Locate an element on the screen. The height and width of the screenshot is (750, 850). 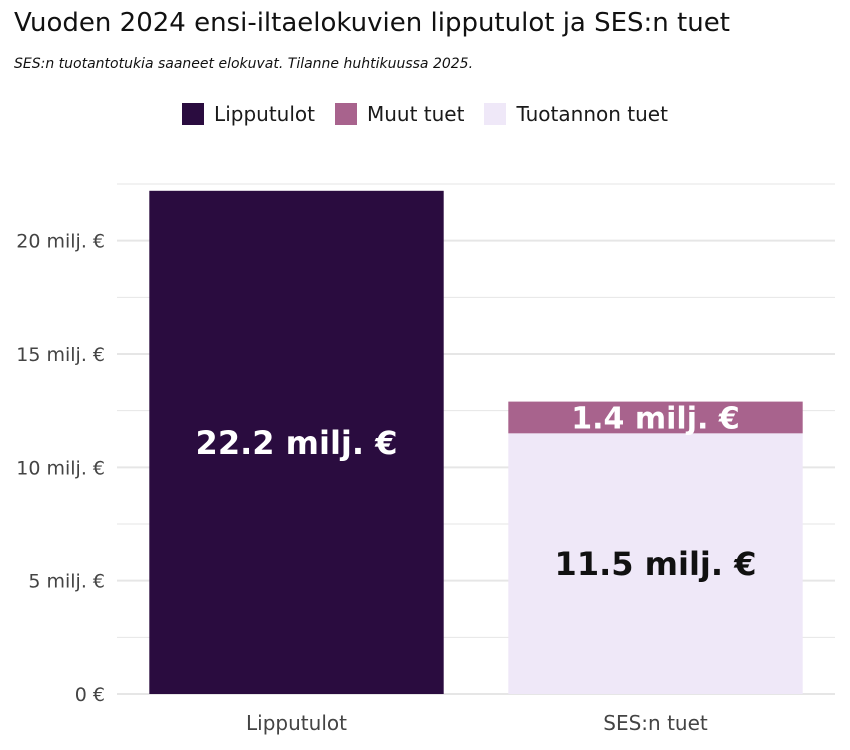
legend-swatch-muut-tuet is located at coordinates (345, 114).